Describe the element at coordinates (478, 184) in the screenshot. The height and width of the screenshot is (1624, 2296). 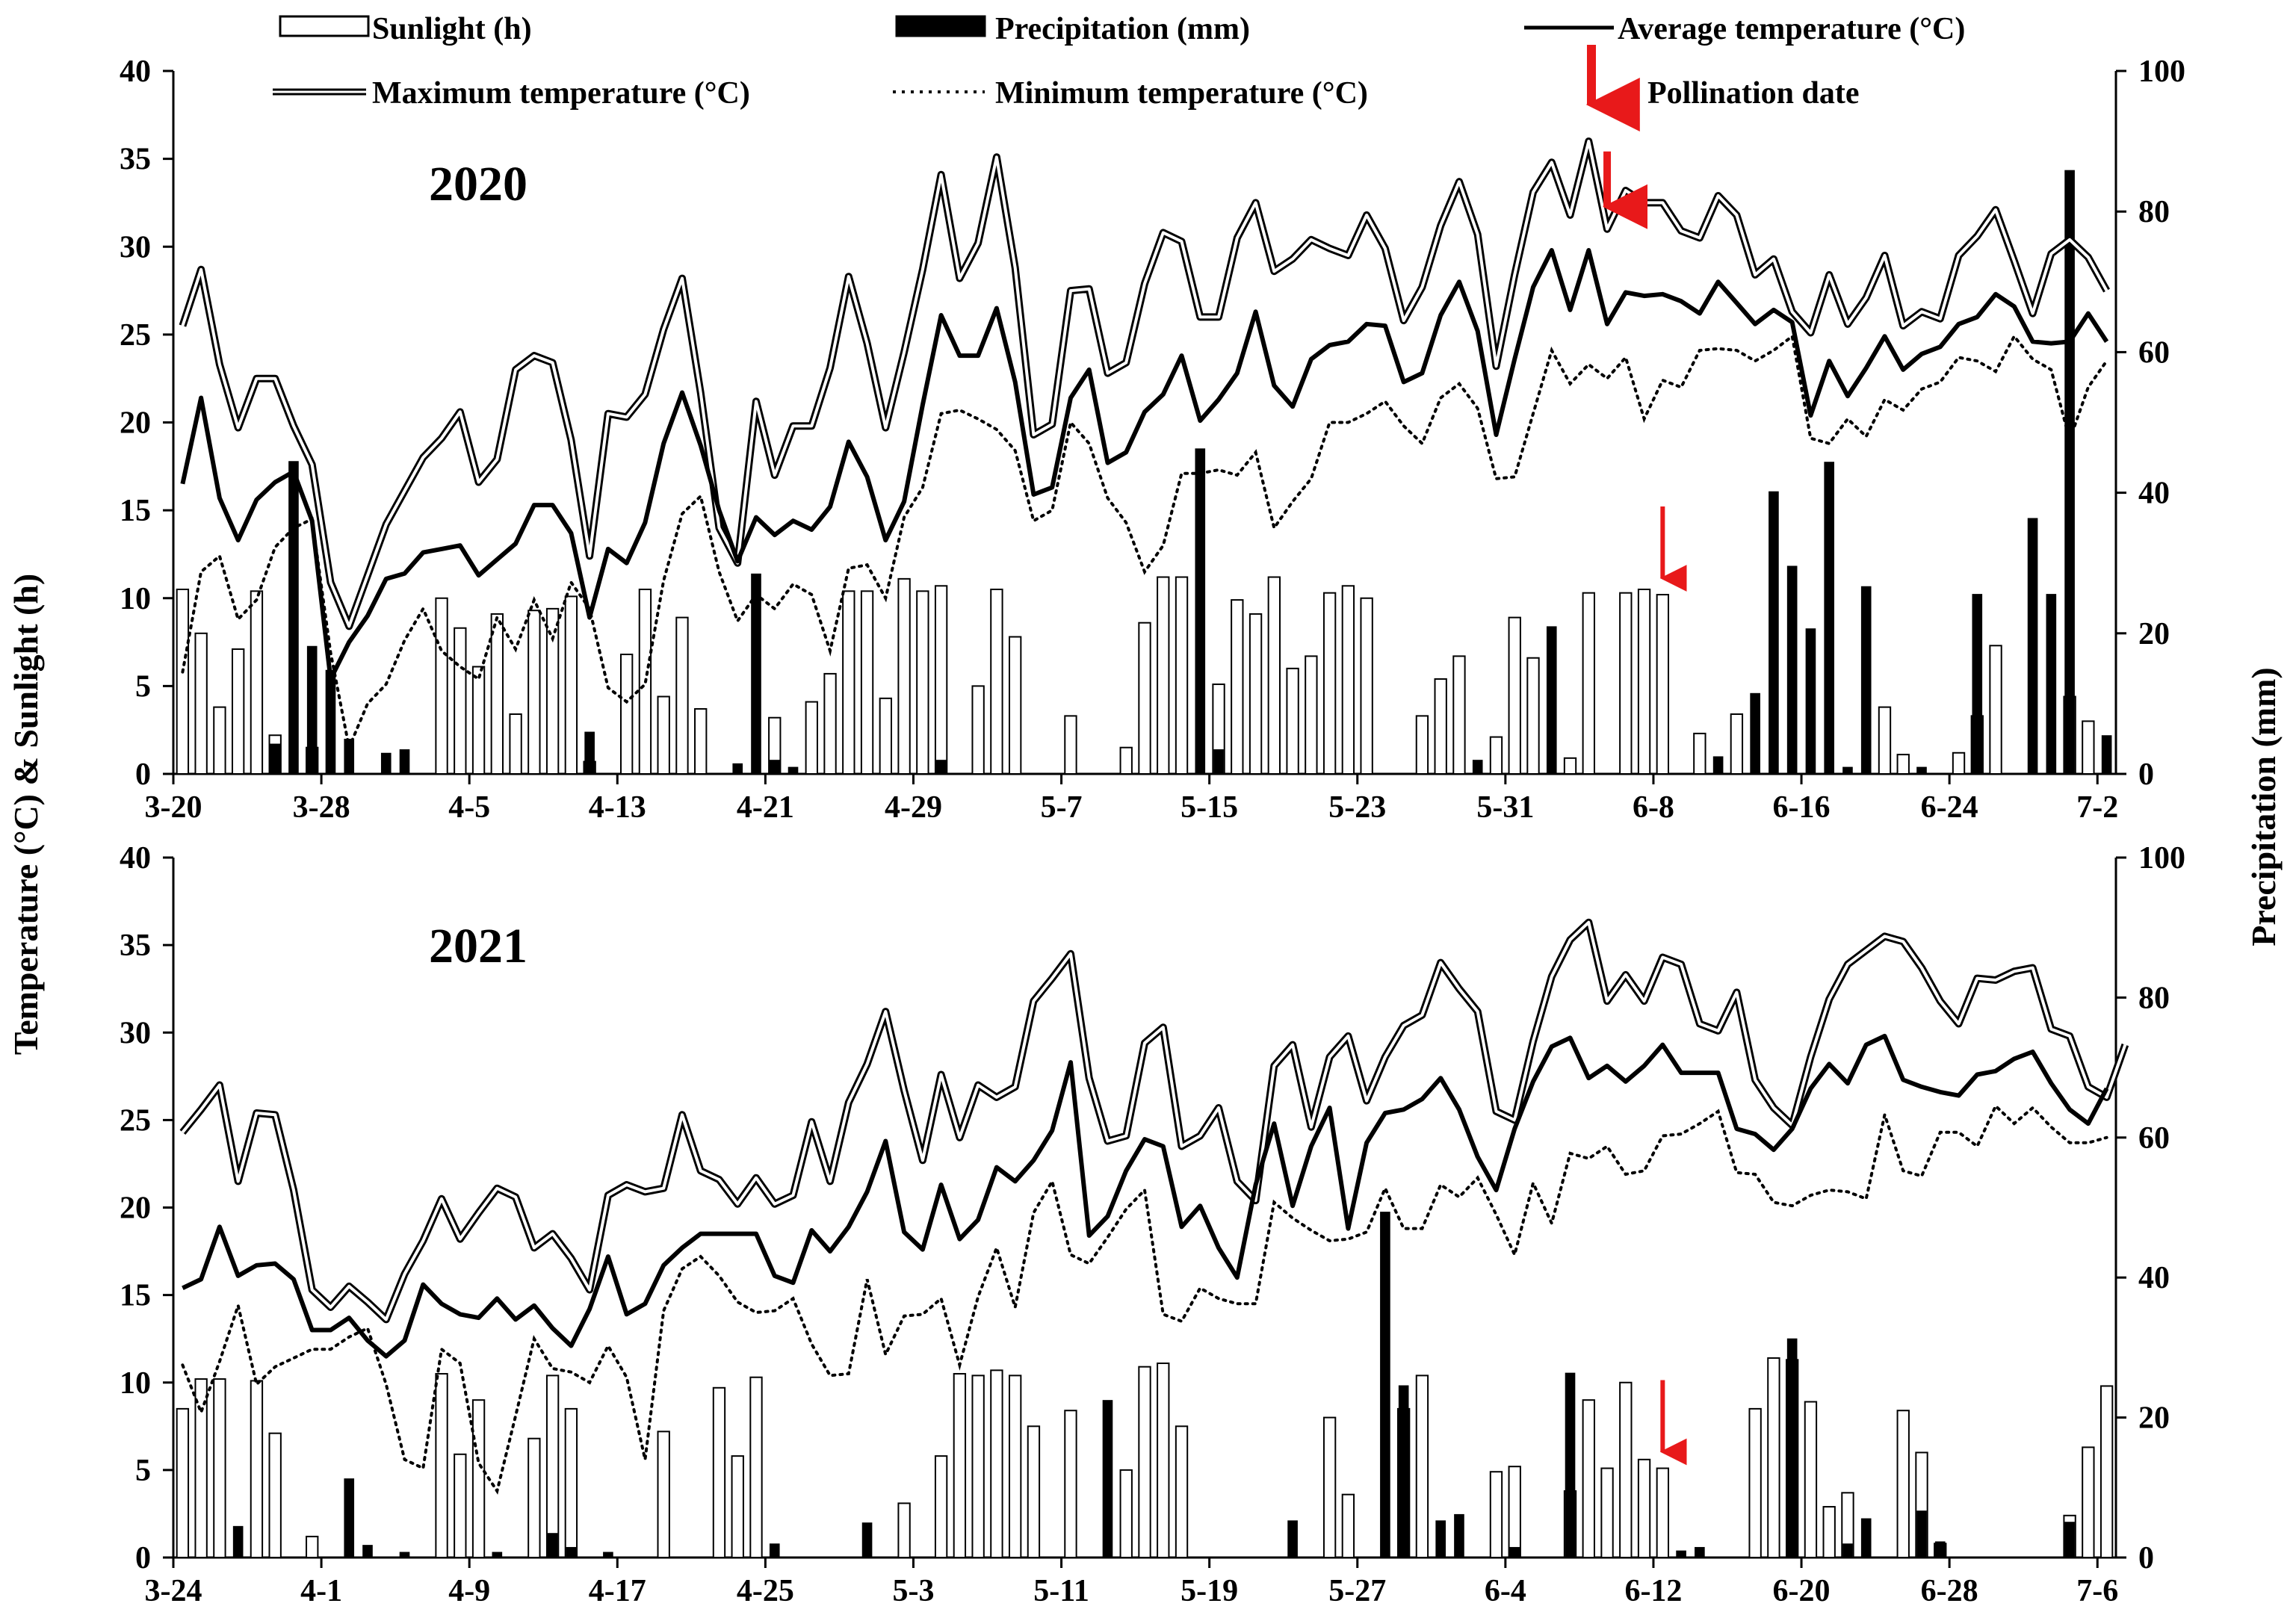
I see `panel-year-label: 2020` at that location.